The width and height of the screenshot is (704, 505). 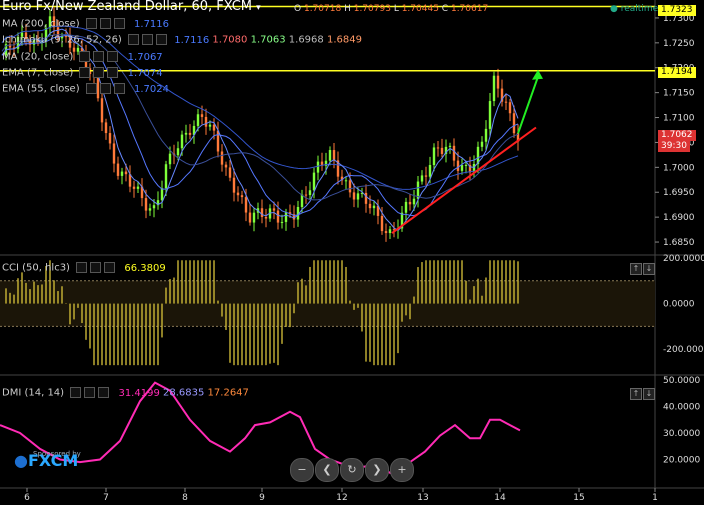 What do you see at coordinates (258, 8) in the screenshot?
I see `symbol-dropdown-icon: ▾` at bounding box center [258, 8].